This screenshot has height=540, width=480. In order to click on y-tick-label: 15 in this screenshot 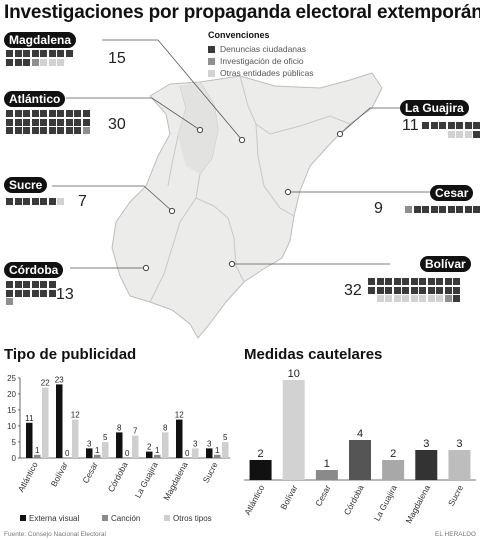, I will do `click(11, 410)`.